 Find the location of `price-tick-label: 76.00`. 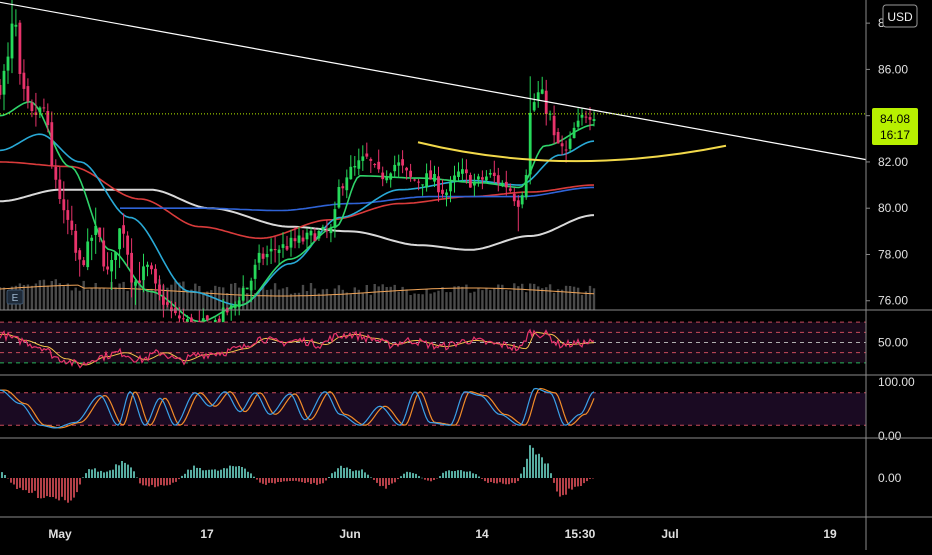

price-tick-label: 76.00 is located at coordinates (893, 301).